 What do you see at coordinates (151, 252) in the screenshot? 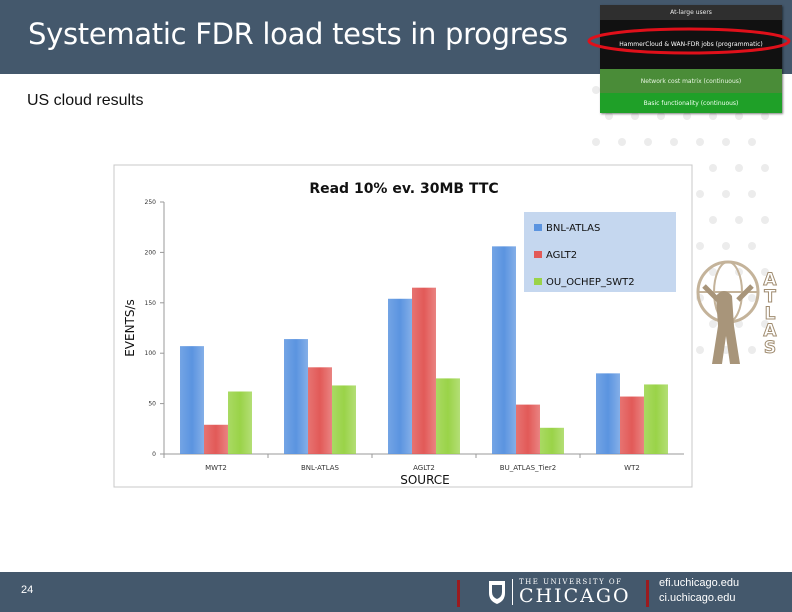
I see `y-tick-label: 200` at bounding box center [151, 252].